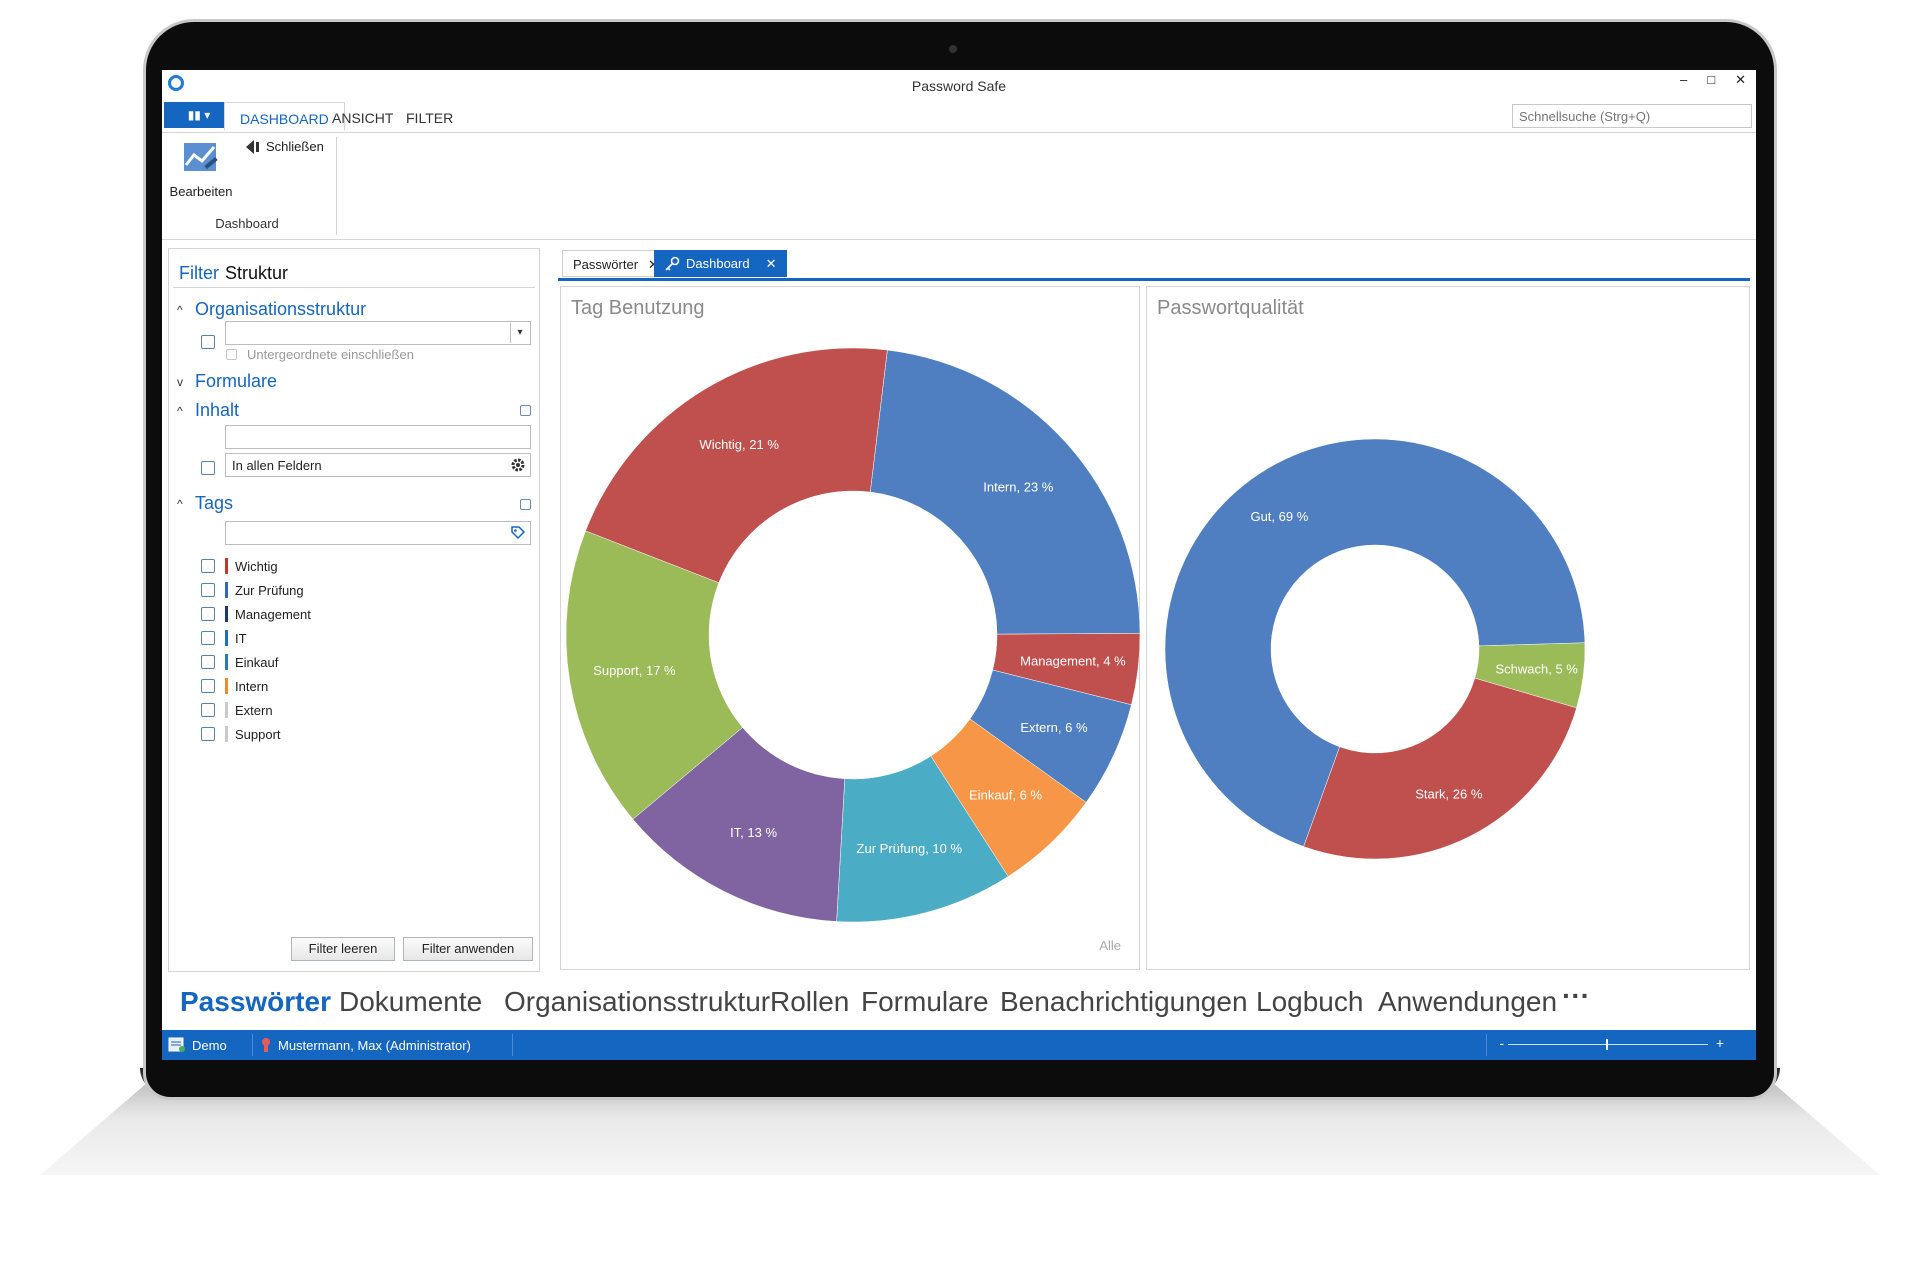 This screenshot has height=1265, width=1920. What do you see at coordinates (468, 949) in the screenshot?
I see `apply-filter-button: Filter anwenden` at bounding box center [468, 949].